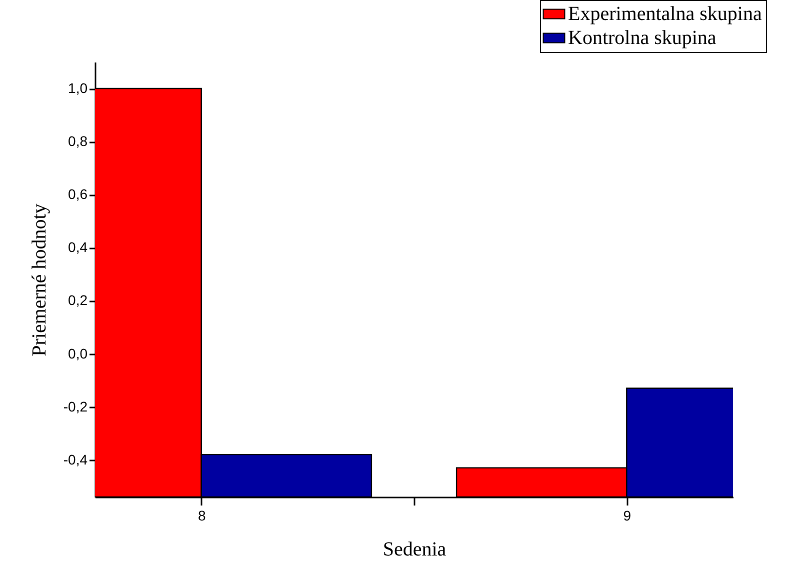  I want to click on x-axis-title: Sedenia, so click(414, 549).